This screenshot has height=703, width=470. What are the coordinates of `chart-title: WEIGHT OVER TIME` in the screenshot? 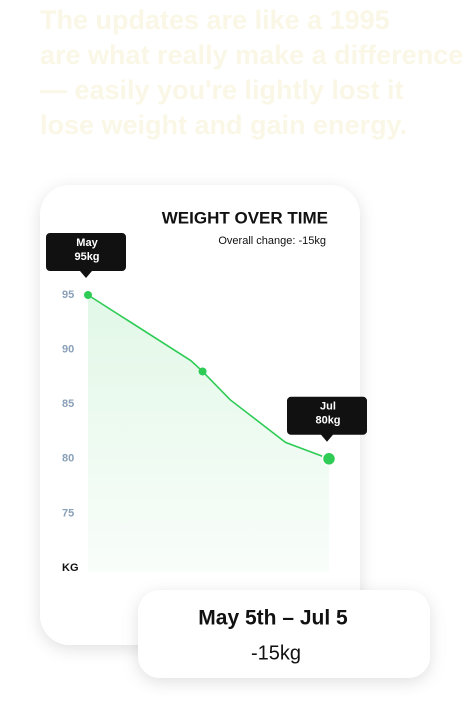 It's located at (245, 217).